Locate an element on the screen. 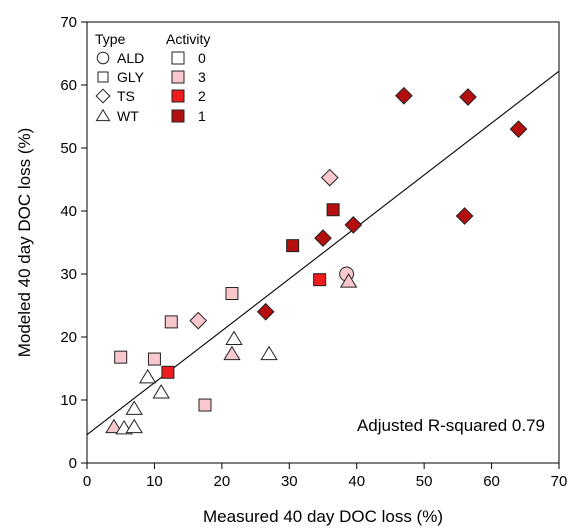  y-axis-title: Modeled 40 day DOC loss (%) is located at coordinates (24, 243).